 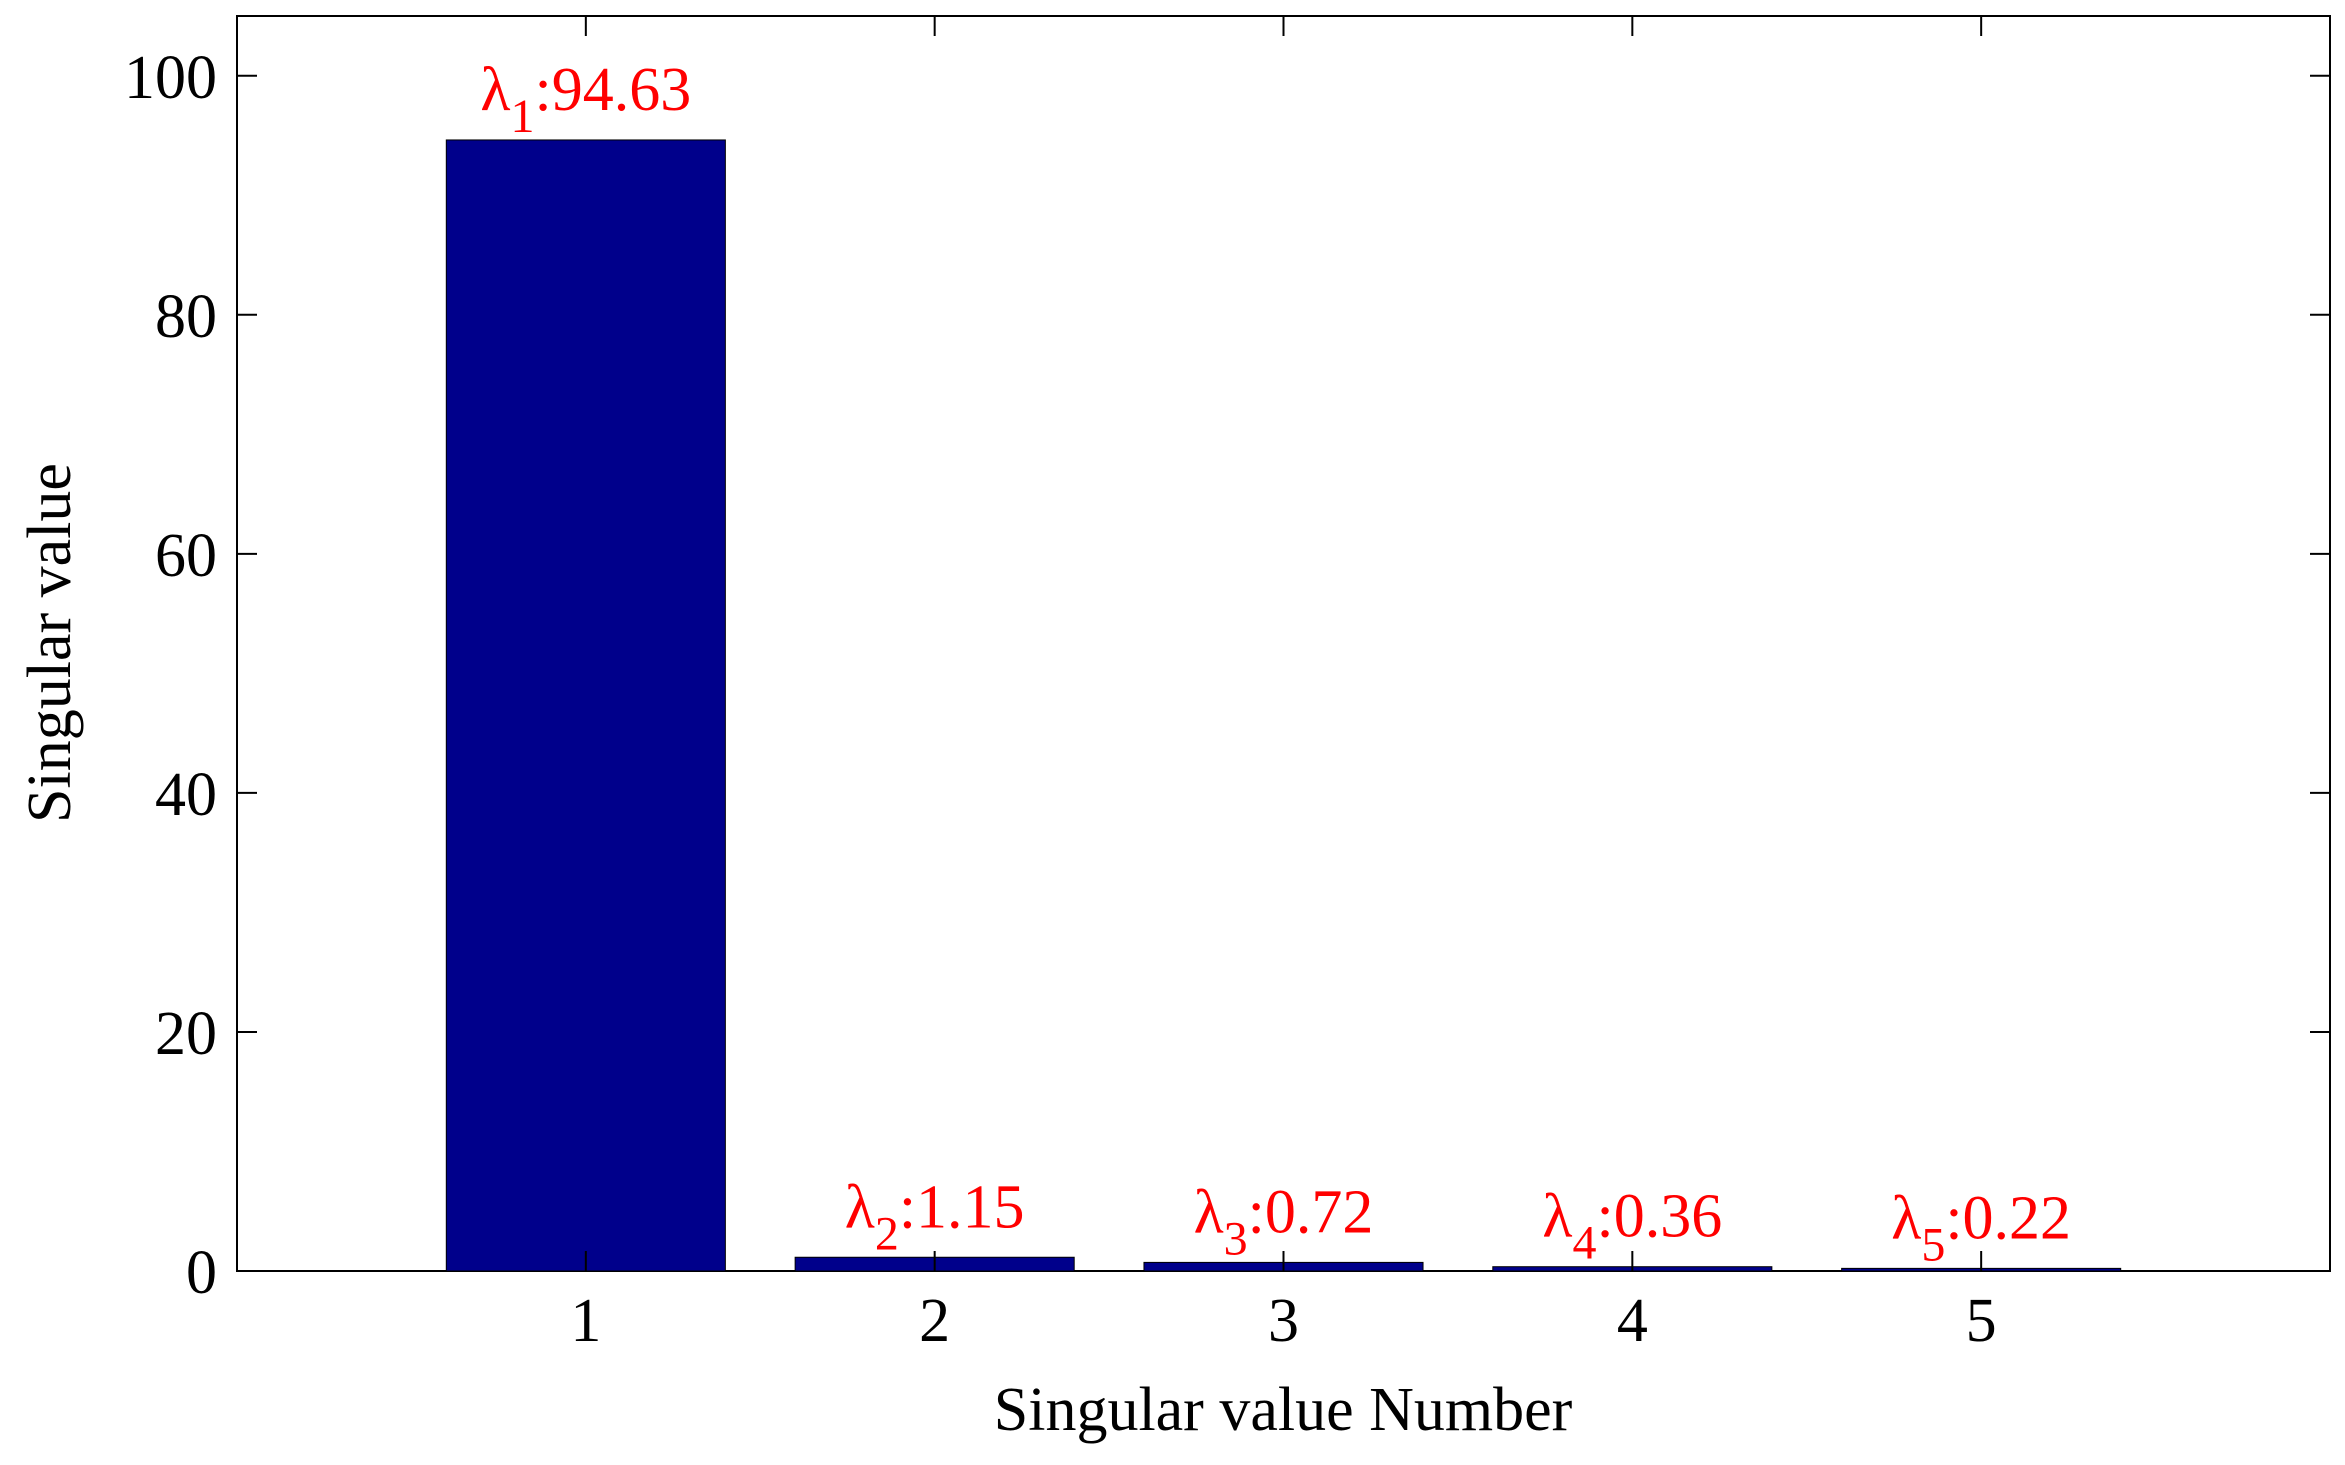 I want to click on y-tick-label-100: 100, so click(x=170, y=78).